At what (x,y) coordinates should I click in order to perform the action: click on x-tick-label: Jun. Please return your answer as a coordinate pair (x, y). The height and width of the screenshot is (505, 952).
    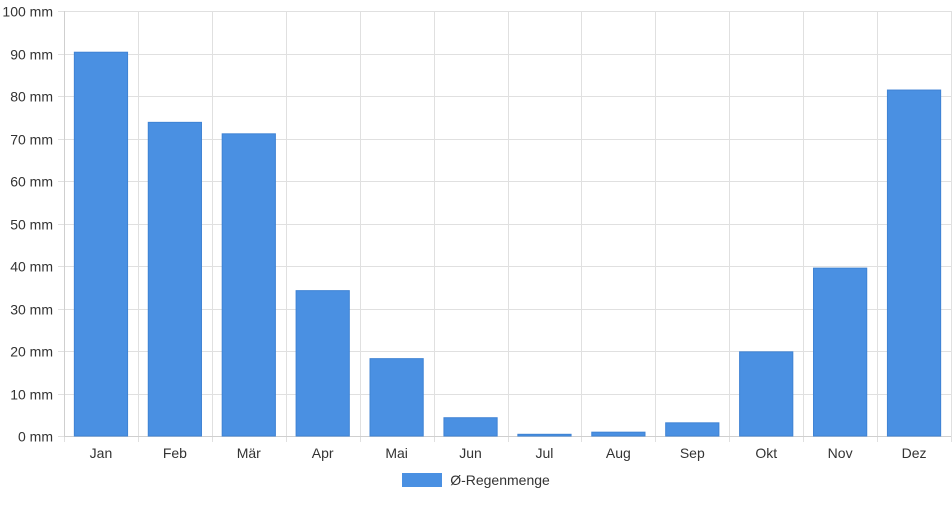
    Looking at the image, I should click on (470, 453).